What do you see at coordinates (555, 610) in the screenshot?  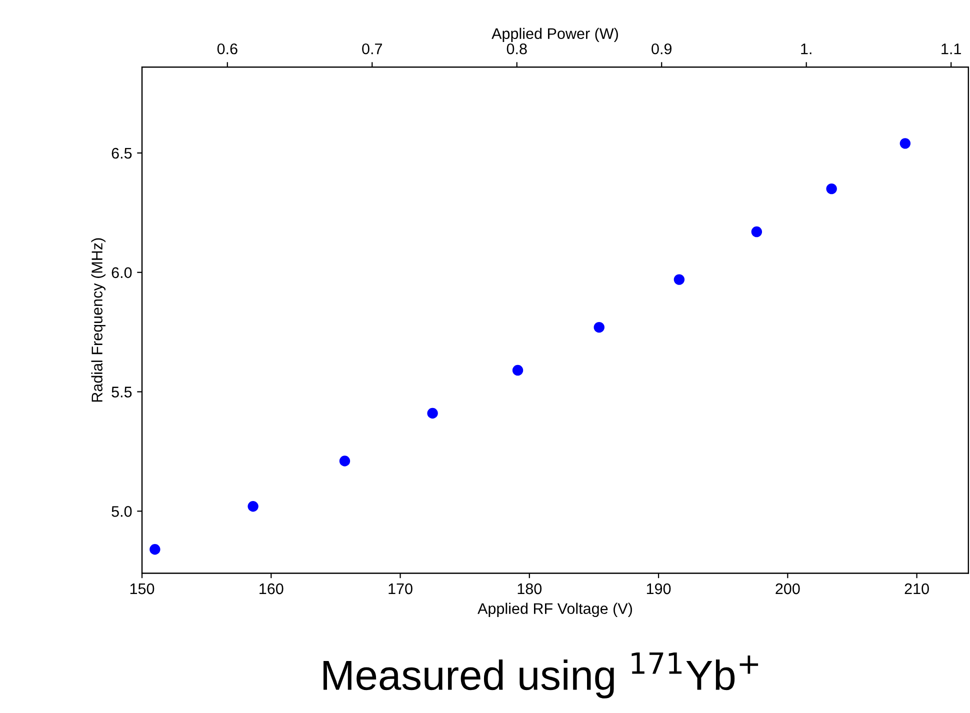 I see `x-axis-title: Applied RF Voltage (V)` at bounding box center [555, 610].